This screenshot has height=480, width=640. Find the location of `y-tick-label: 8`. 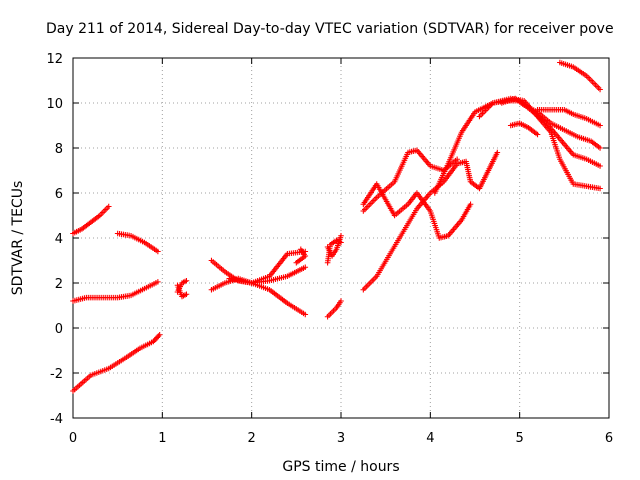

y-tick-label: 8 is located at coordinates (59, 149).